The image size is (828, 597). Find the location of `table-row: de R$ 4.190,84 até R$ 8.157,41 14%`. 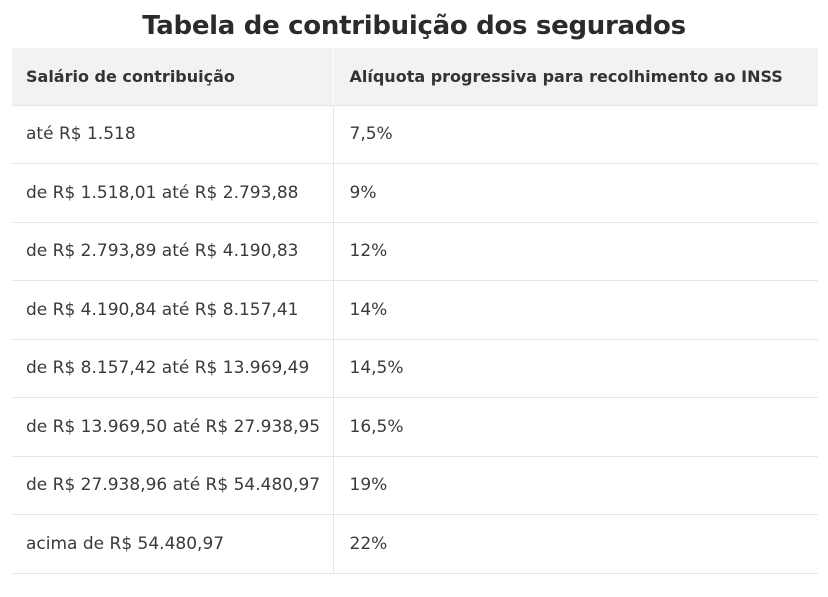

table-row: de R$ 4.190,84 até R$ 8.157,41 14% is located at coordinates (415, 310).